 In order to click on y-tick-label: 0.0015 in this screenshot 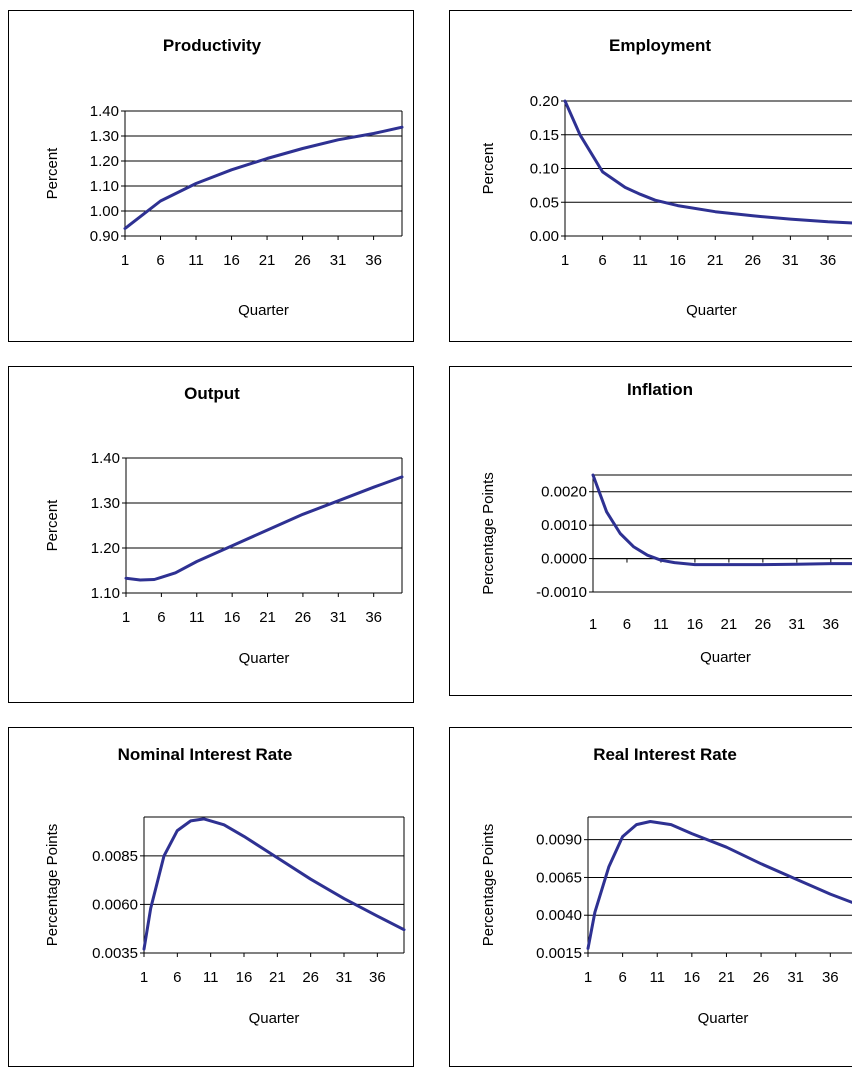, I will do `click(559, 953)`.